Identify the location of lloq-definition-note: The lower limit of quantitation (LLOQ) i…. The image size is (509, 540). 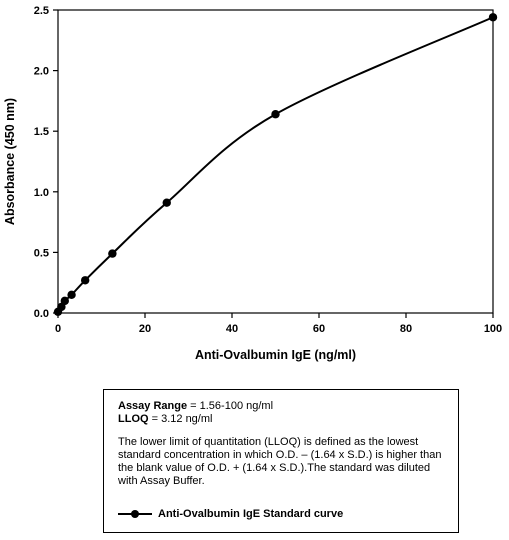
(280, 461).